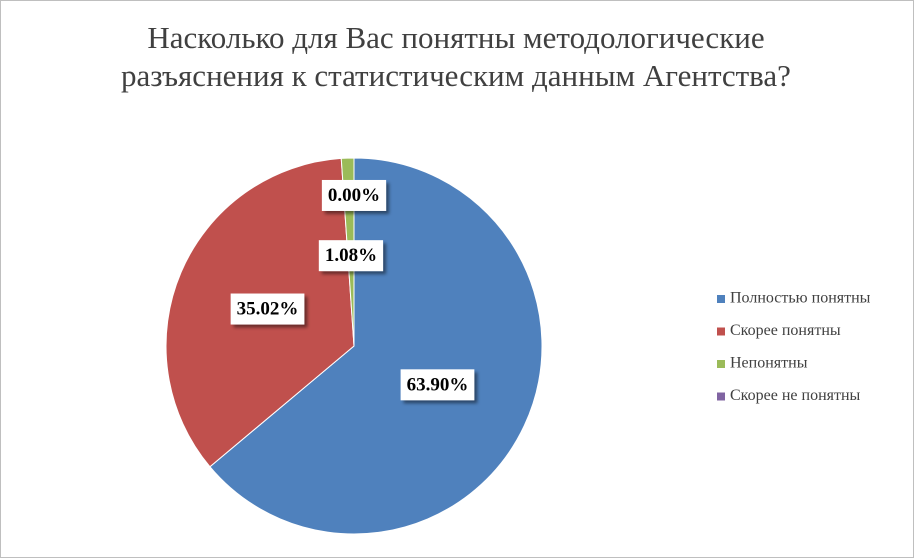 The image size is (914, 558). I want to click on legend-label: Скорее не понятны, so click(795, 395).